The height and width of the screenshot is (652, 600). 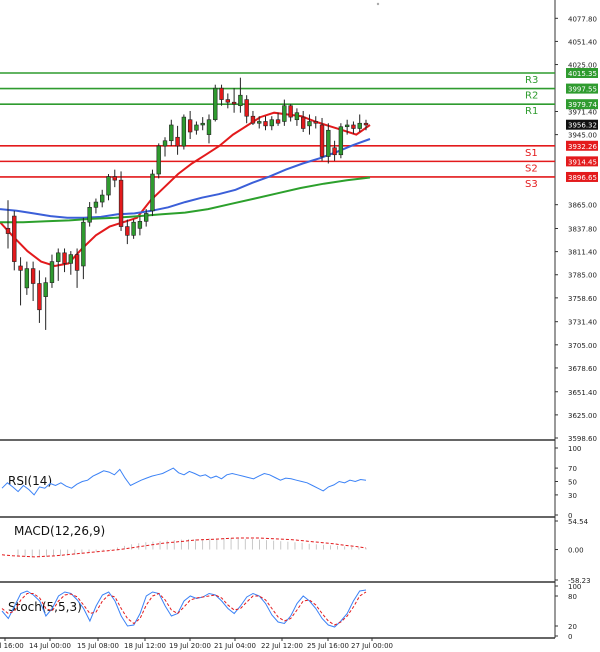 I want to click on time-tick-label: 18 Jul 12:00, so click(x=145, y=646).